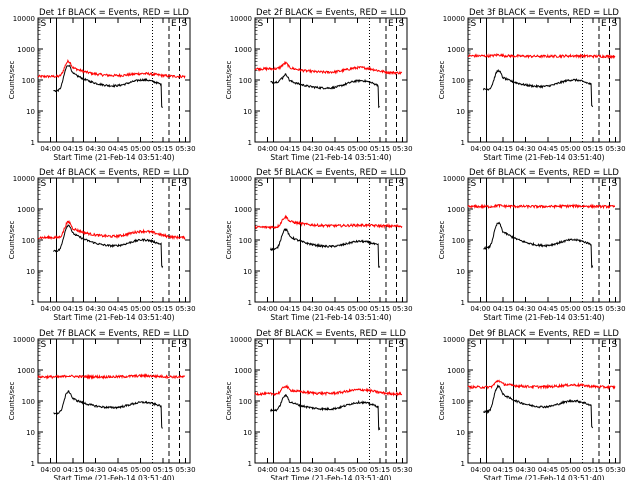  Describe the element at coordinates (544, 13) in the screenshot. I see `panel-title: Det 3f BLACK = Events, RED = LLD` at that location.